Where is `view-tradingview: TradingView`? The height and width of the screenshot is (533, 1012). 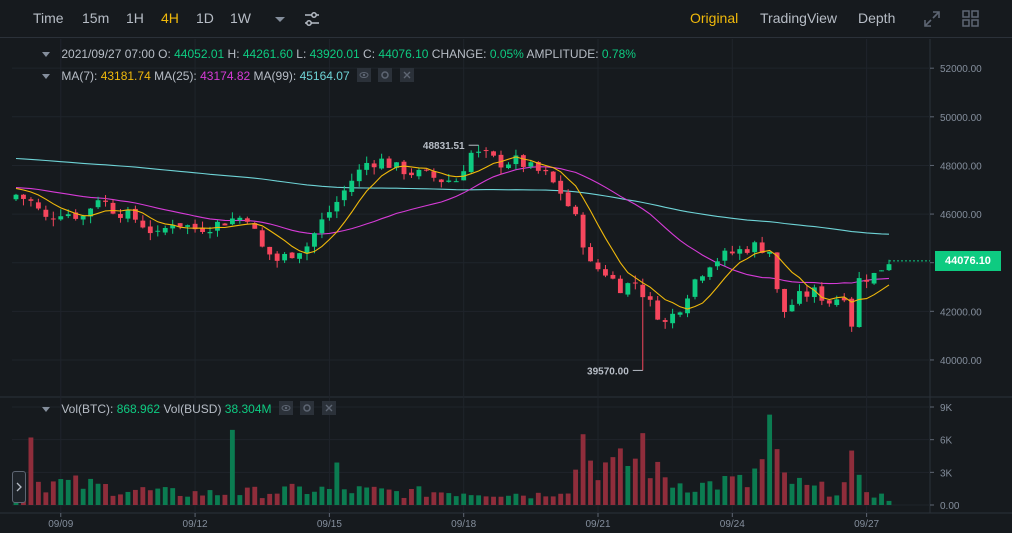
view-tradingview: TradingView is located at coordinates (799, 18).